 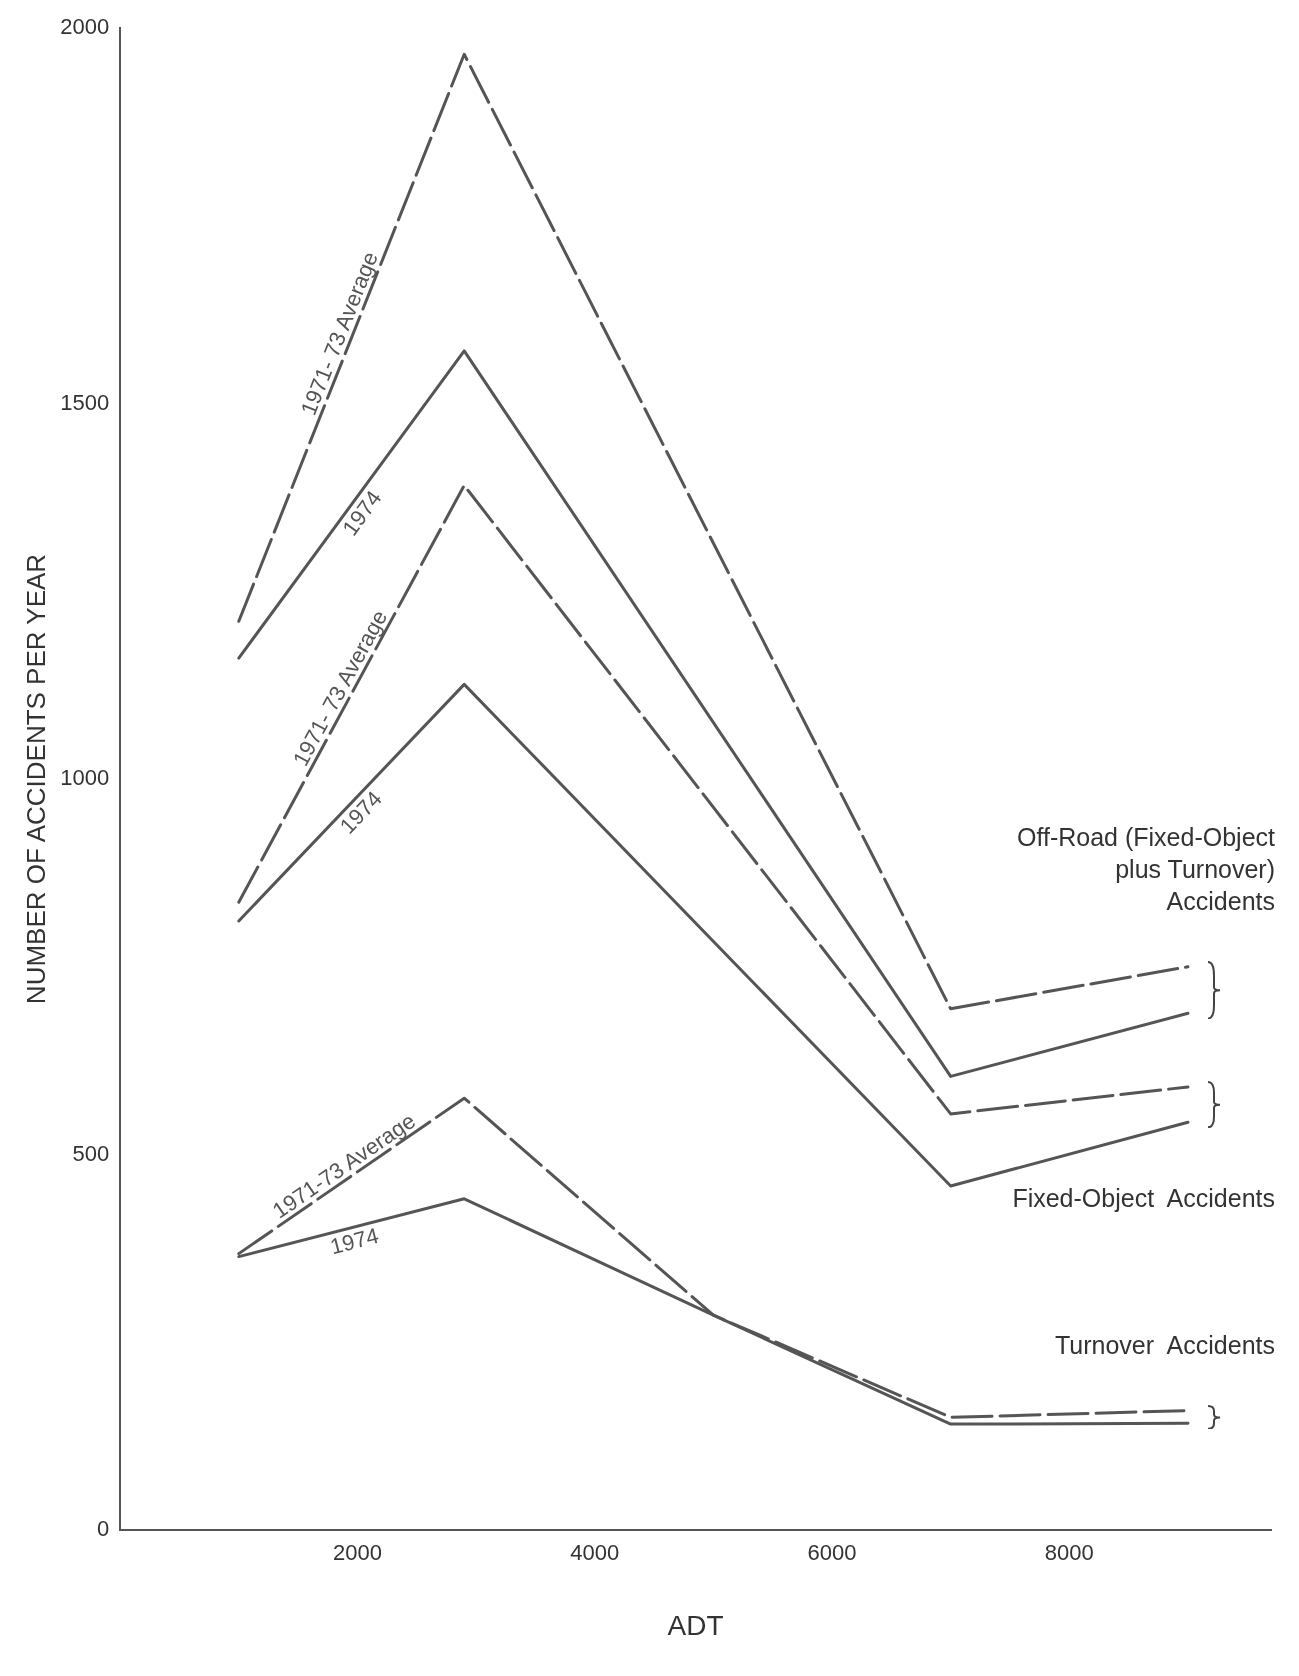 What do you see at coordinates (595, 1553) in the screenshot?
I see `x-tick-label: 4000` at bounding box center [595, 1553].